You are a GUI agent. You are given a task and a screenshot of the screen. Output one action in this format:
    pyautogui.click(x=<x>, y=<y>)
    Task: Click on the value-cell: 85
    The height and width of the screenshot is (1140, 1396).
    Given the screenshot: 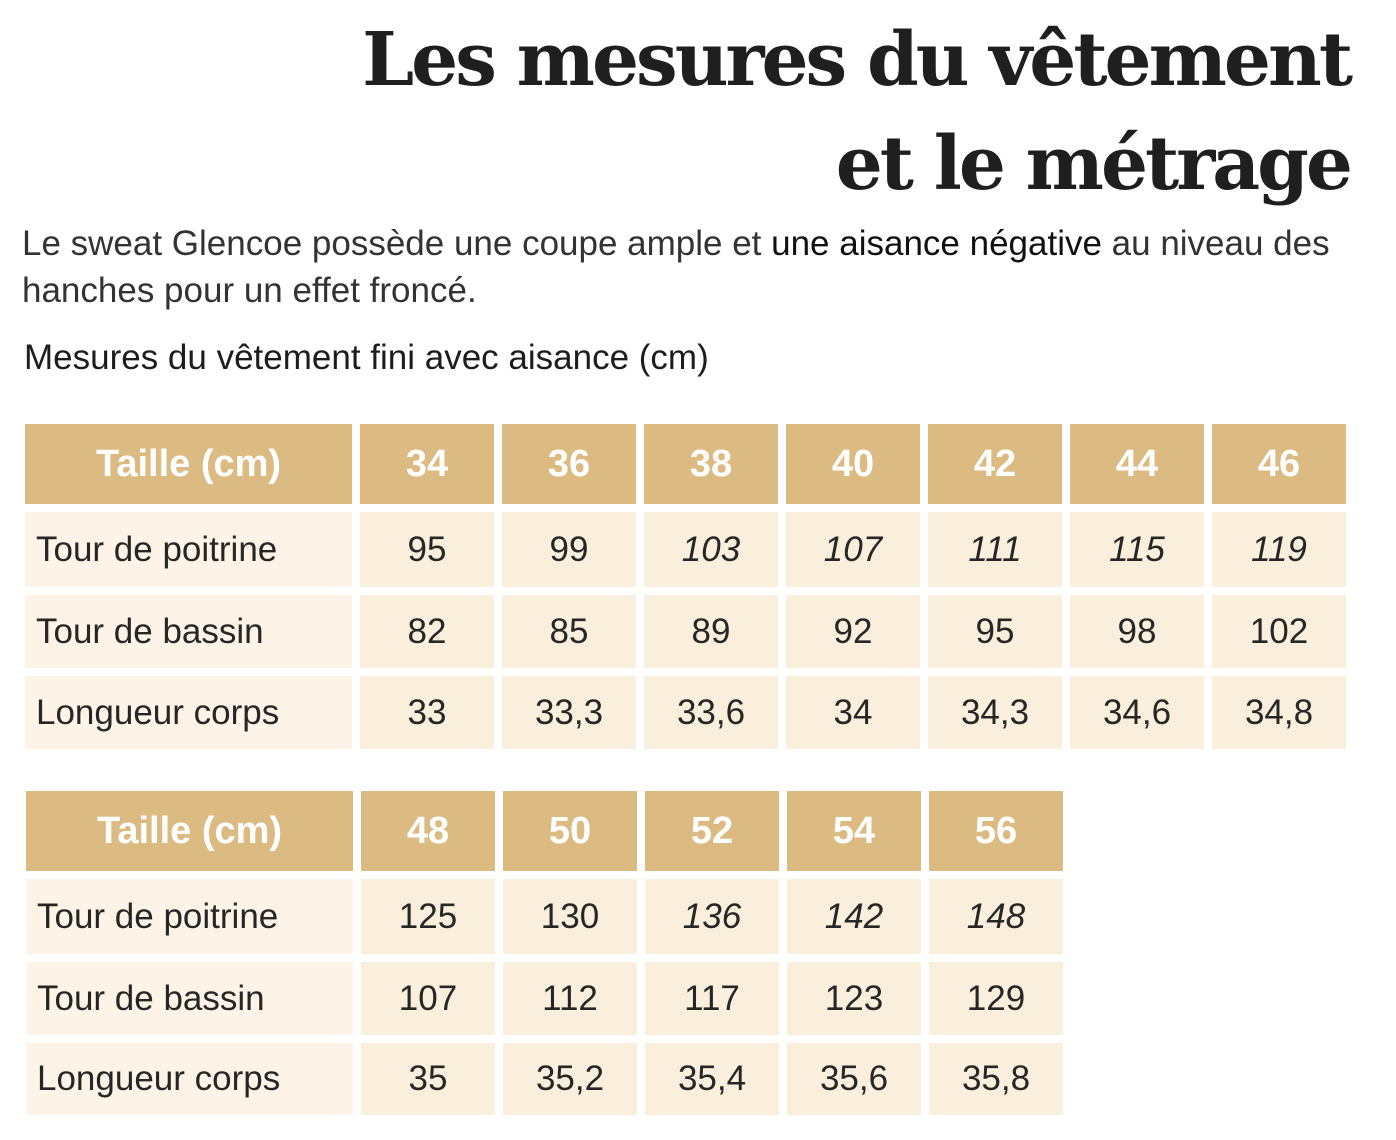 What is the action you would take?
    pyautogui.click(x=569, y=631)
    